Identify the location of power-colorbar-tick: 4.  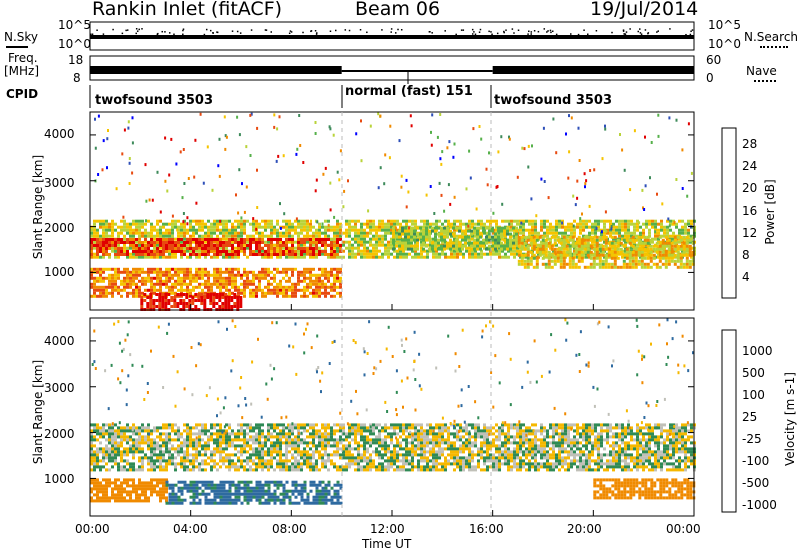
(746, 277).